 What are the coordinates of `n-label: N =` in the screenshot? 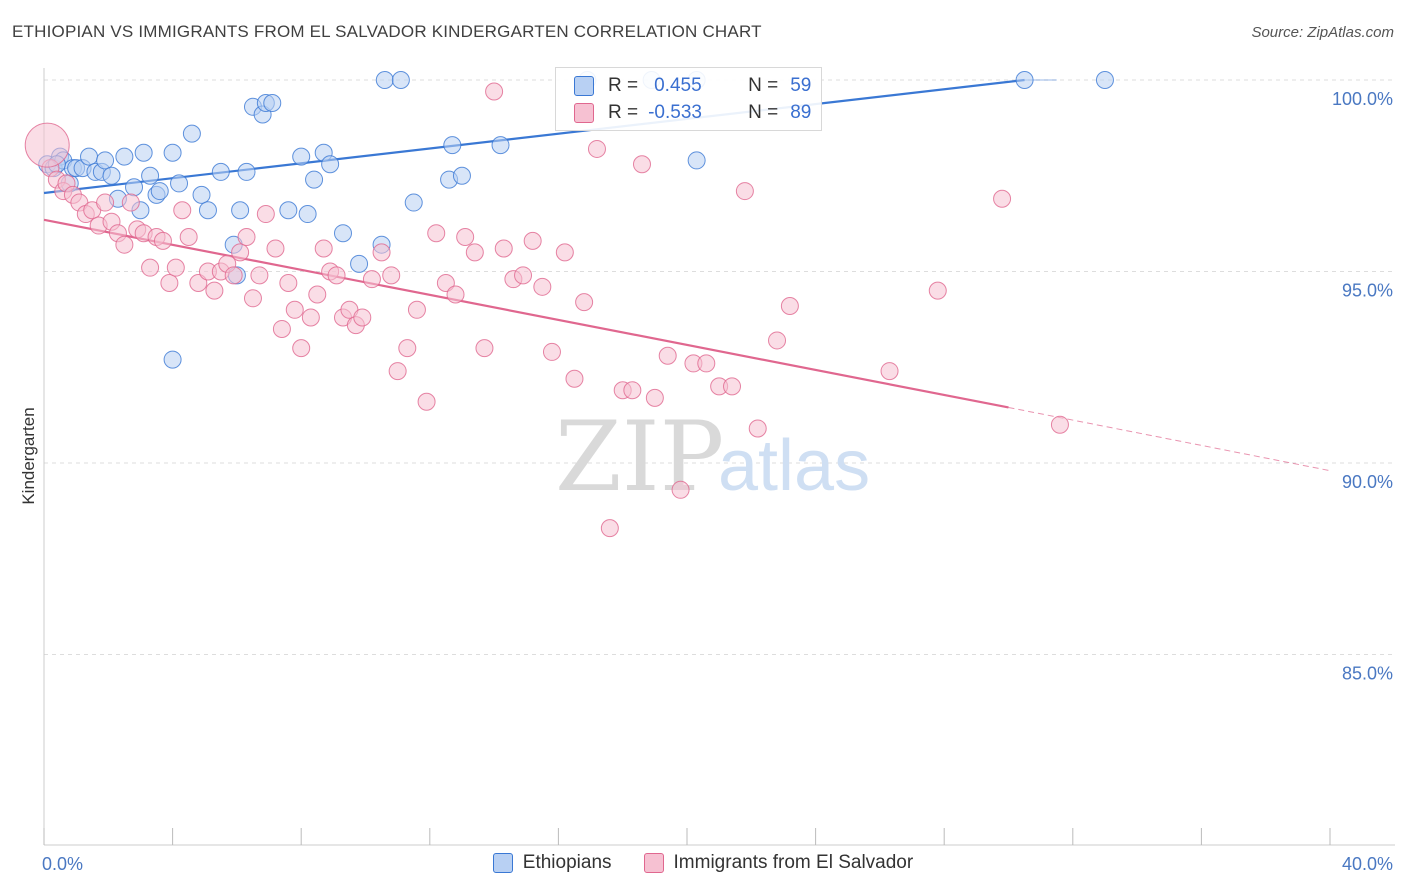 It's located at (763, 112).